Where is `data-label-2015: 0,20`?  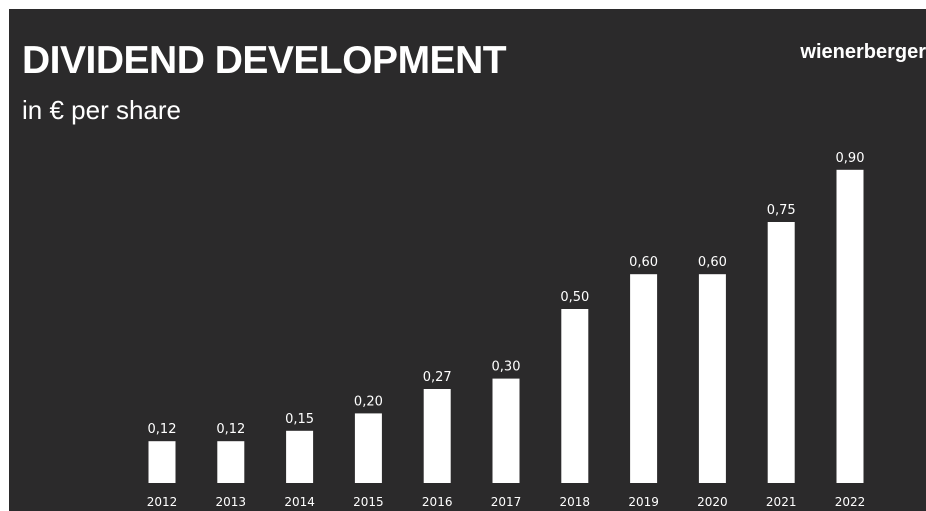 data-label-2015: 0,20 is located at coordinates (368, 401).